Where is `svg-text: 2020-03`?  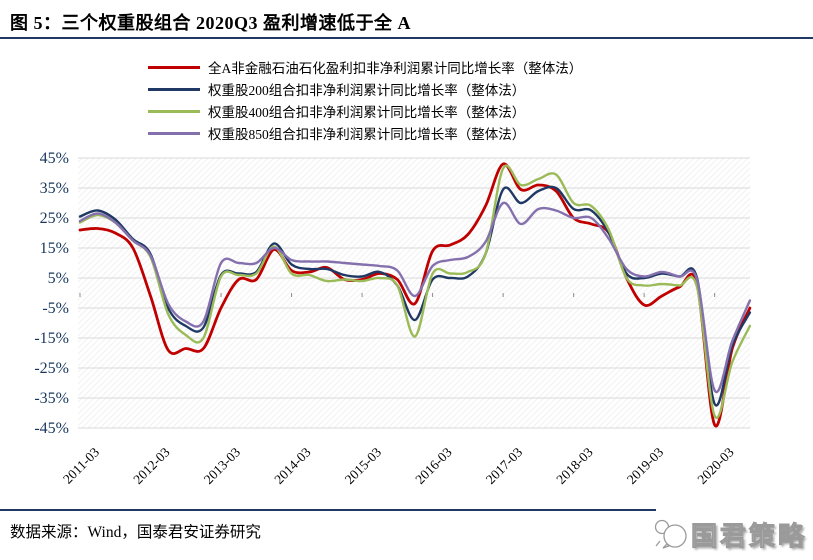 svg-text: 2020-03 is located at coordinates (715, 465).